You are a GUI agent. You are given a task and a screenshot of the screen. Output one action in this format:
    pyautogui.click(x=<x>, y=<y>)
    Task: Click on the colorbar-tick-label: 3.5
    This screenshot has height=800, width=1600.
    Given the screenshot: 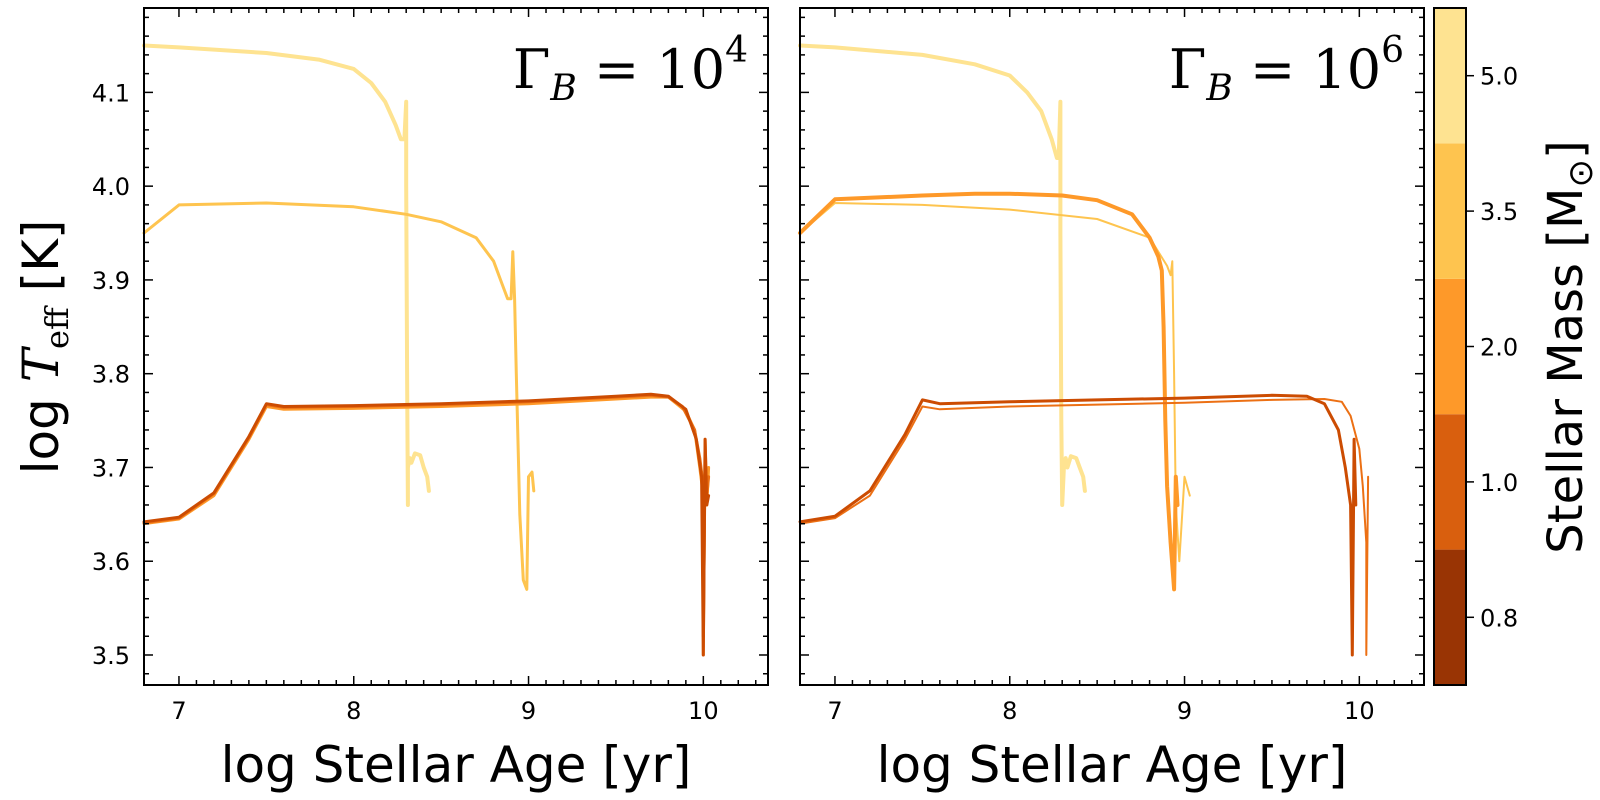 What is the action you would take?
    pyautogui.click(x=1499, y=212)
    